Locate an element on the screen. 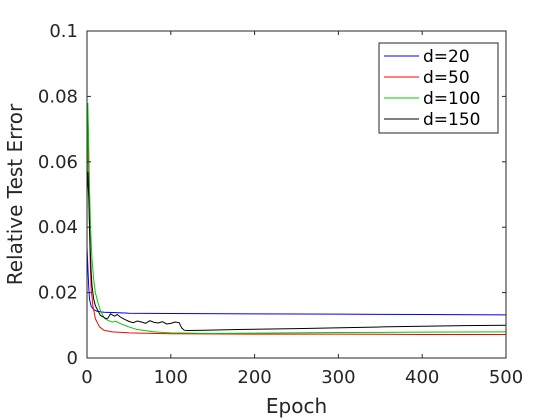  y-tick-label: 0 is located at coordinates (72, 358).